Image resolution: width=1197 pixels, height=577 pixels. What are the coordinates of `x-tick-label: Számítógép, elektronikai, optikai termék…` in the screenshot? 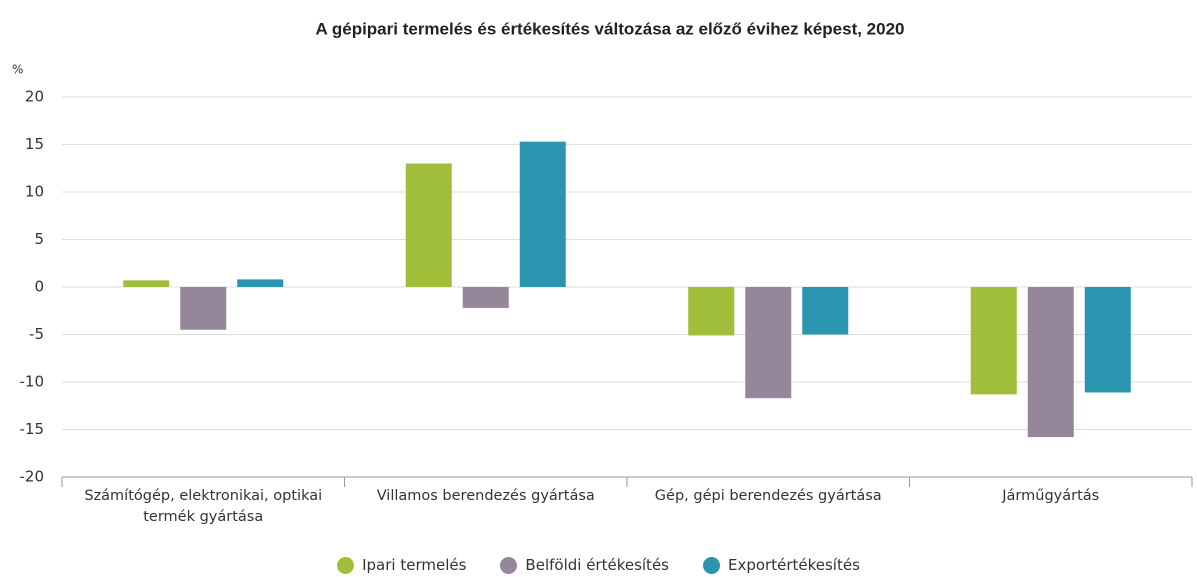 It's located at (203, 506).